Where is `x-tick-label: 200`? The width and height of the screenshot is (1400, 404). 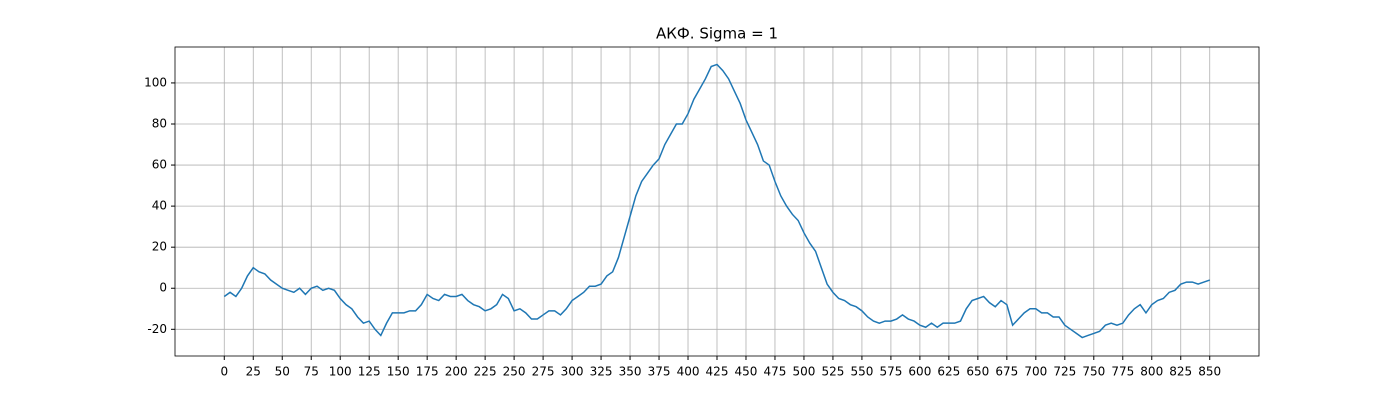 x-tick-label: 200 is located at coordinates (456, 372).